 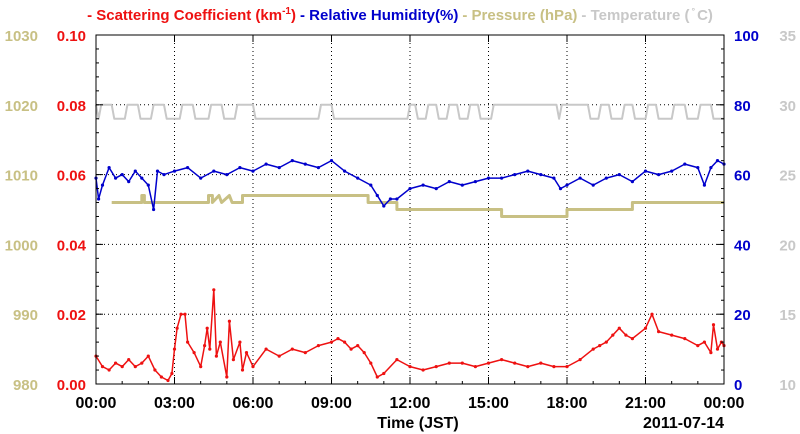 I want to click on scattering-tick-label-4: 0.08, so click(x=71, y=106).